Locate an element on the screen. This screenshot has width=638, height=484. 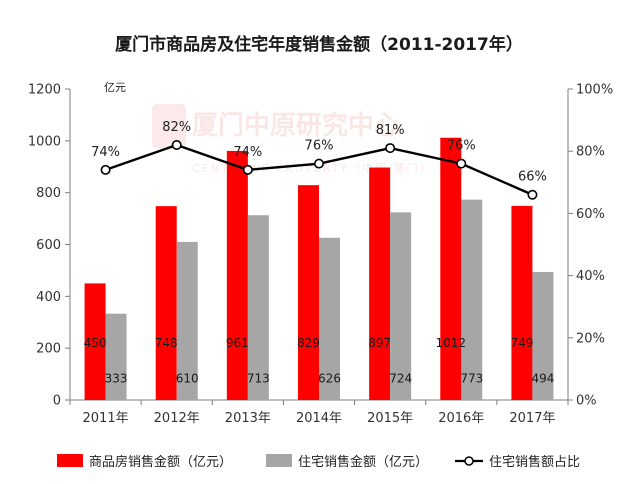
x-tick-label: 2012年 is located at coordinates (177, 418).